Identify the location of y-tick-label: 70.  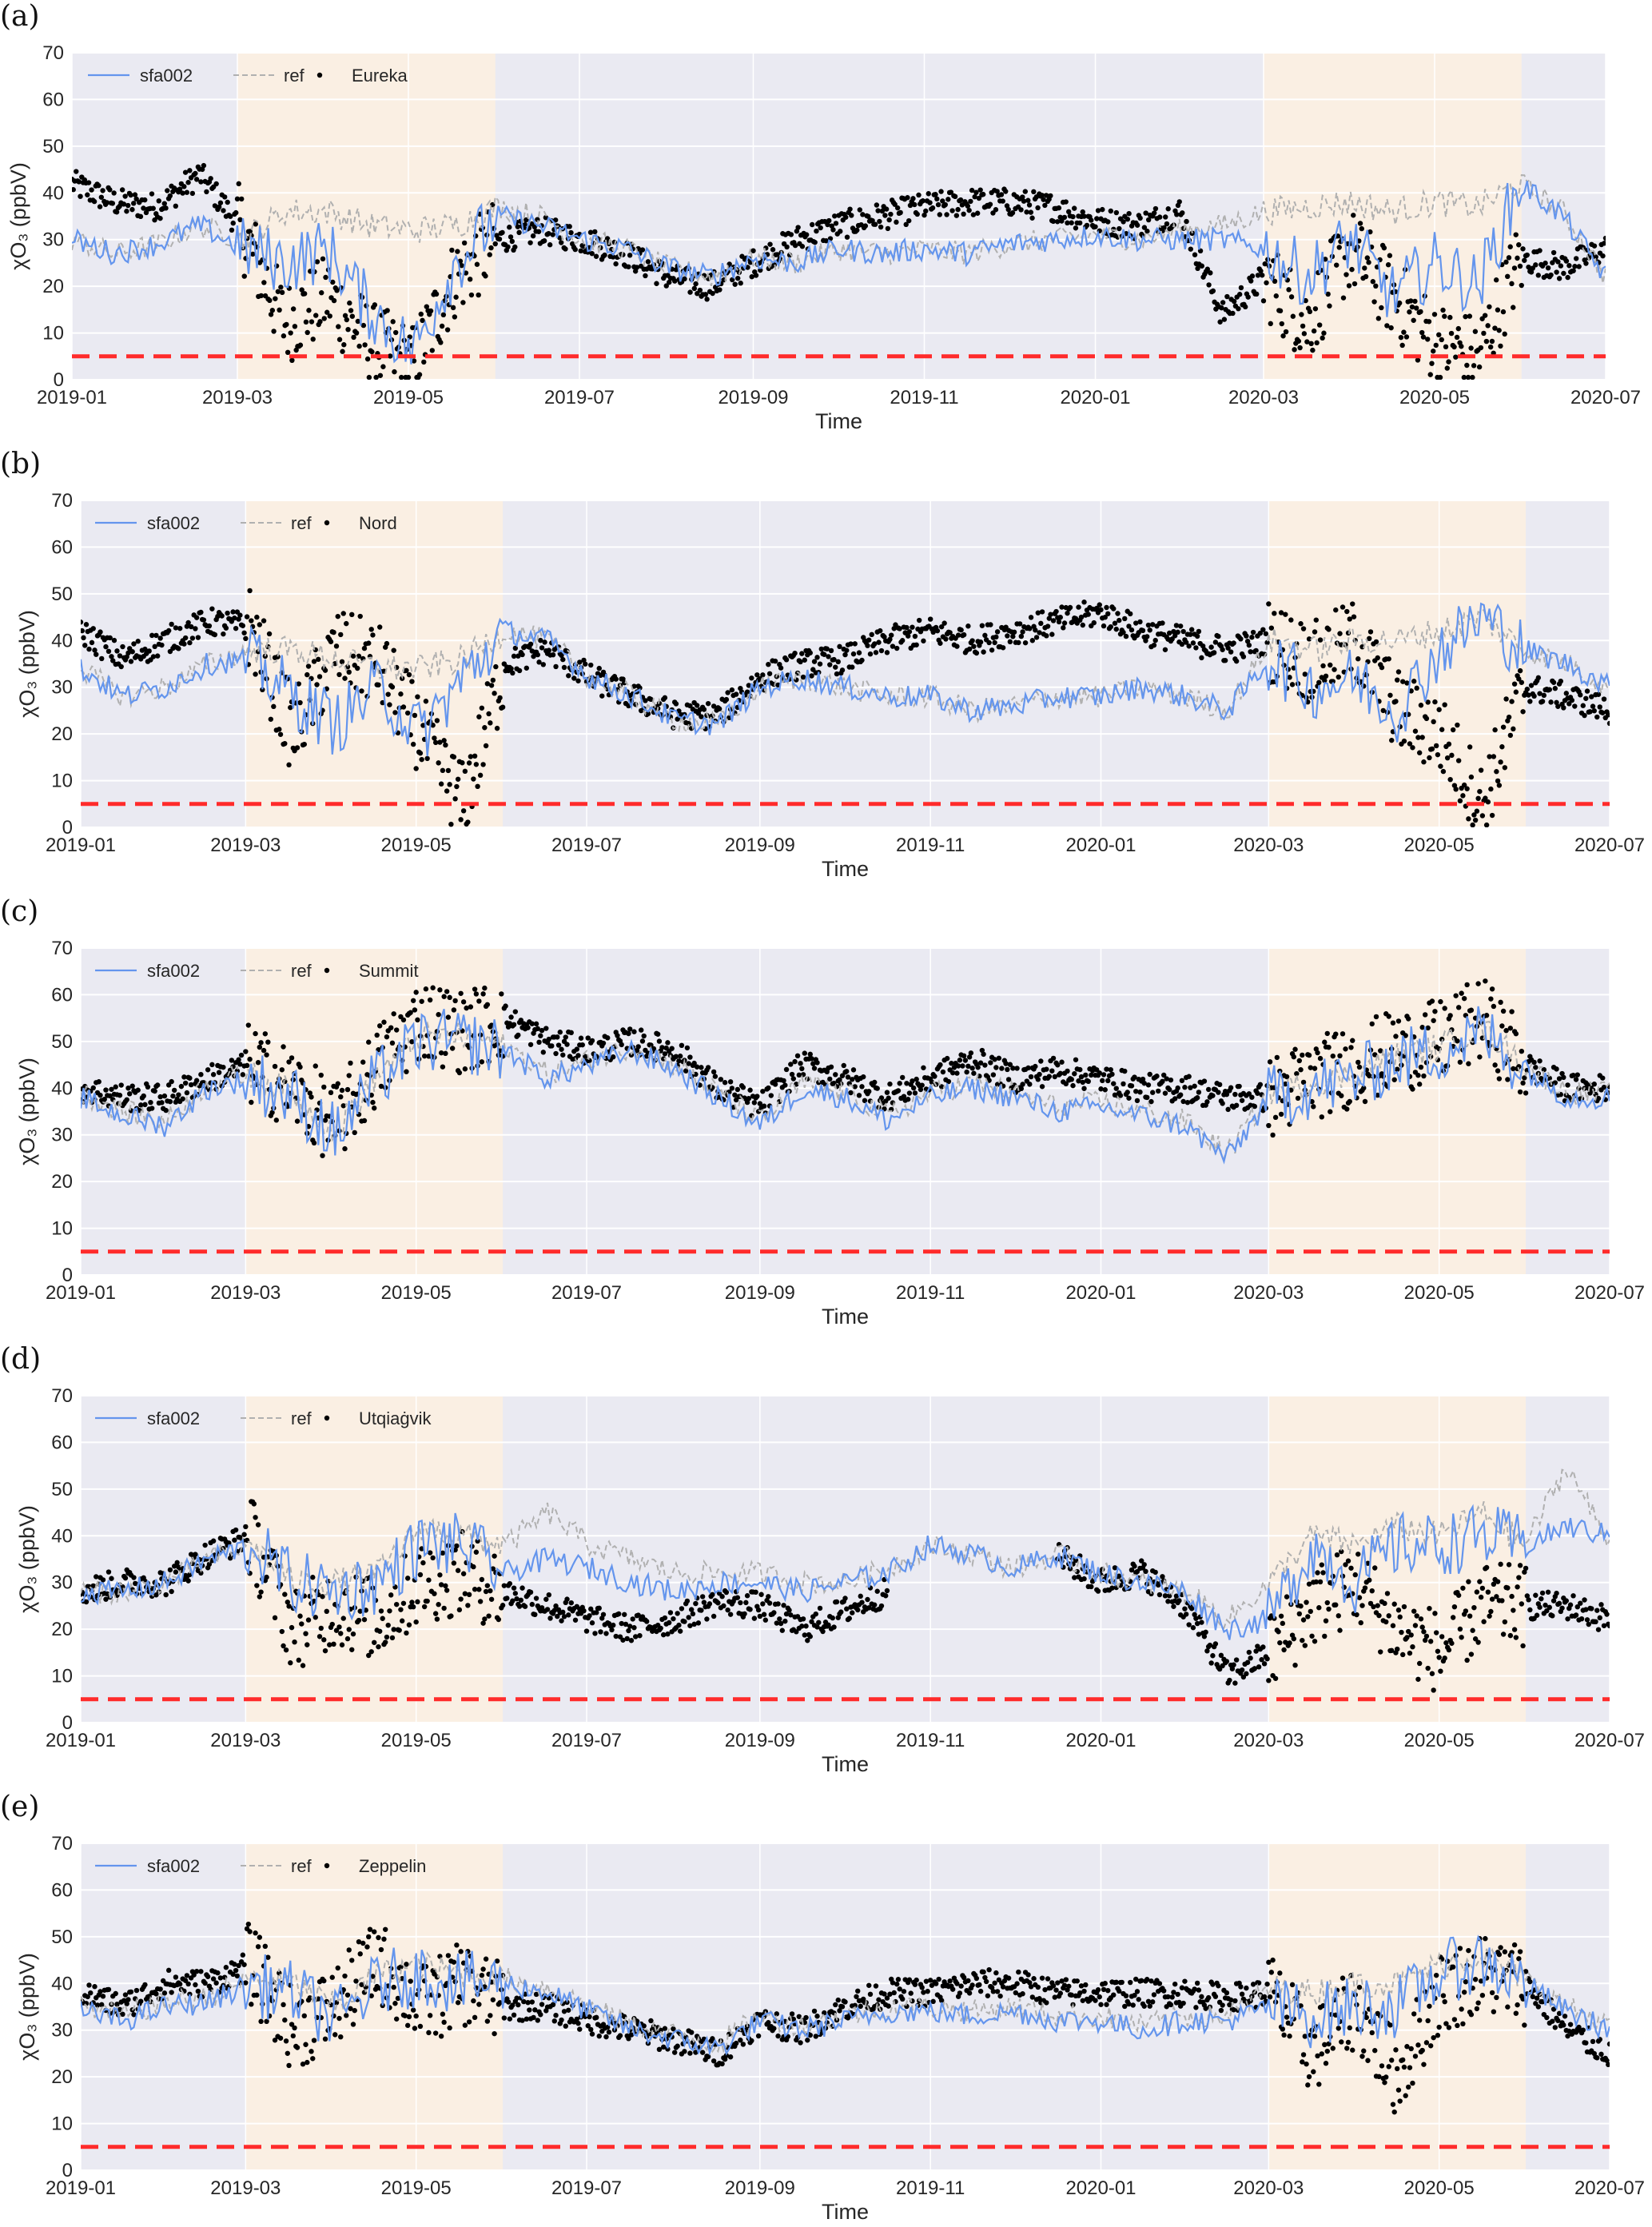
(62, 948).